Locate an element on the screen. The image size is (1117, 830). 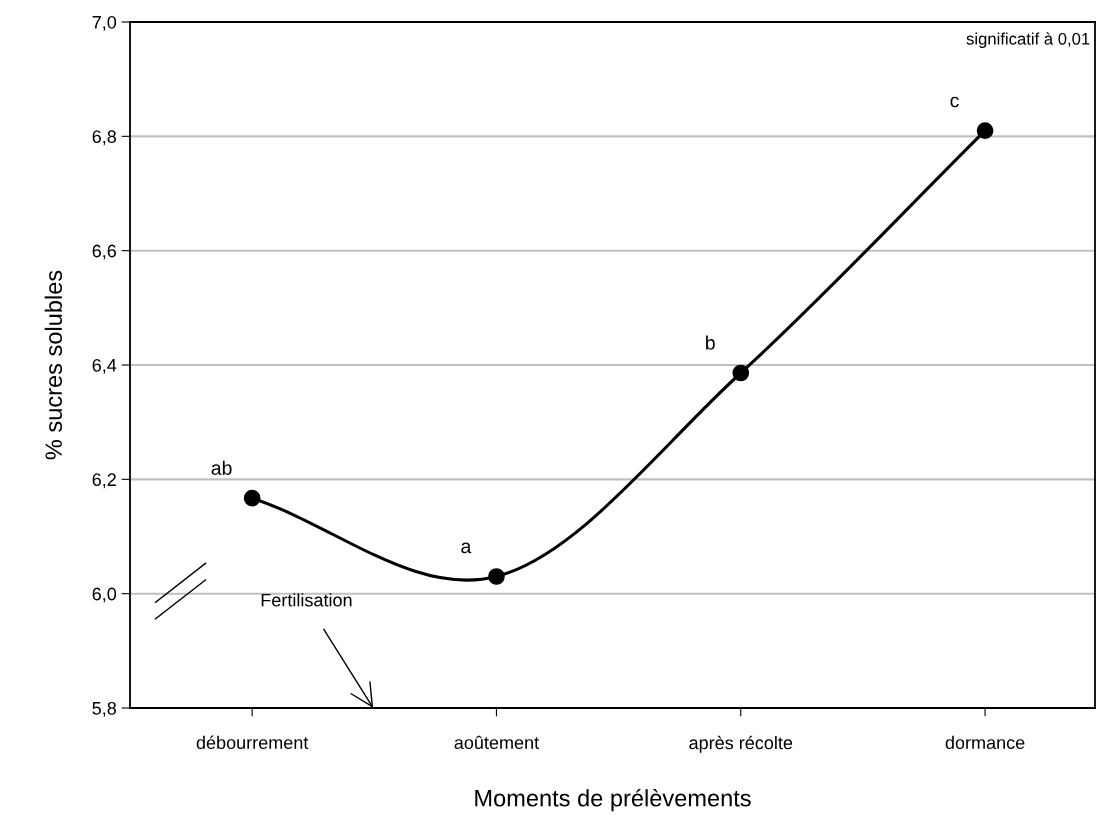
y-tick-label: 6,6 is located at coordinates (104, 252).